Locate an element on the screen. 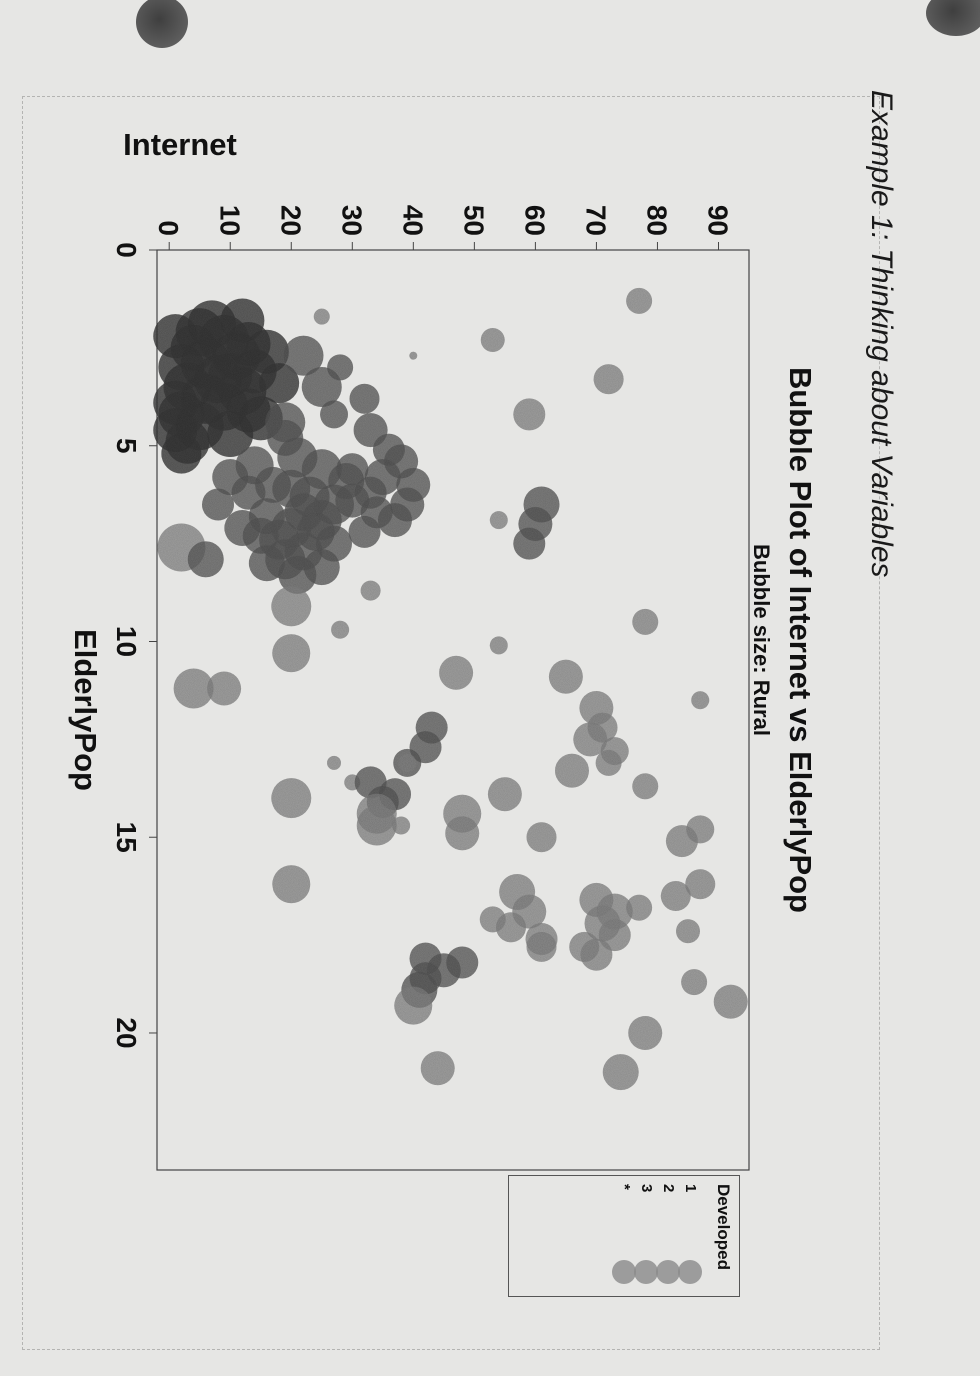 The image size is (980, 1376). legend-label: 3 is located at coordinates (646, 1188).